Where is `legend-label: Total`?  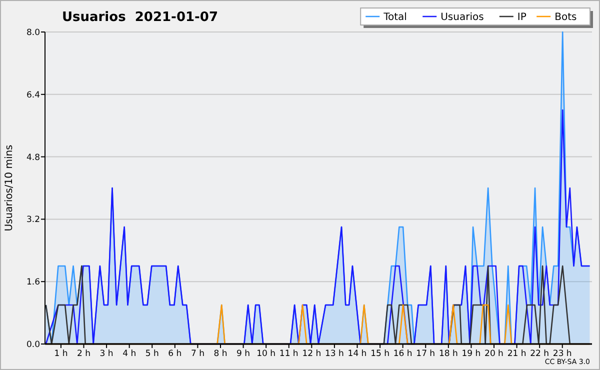 legend-label: Total is located at coordinates (394, 17).